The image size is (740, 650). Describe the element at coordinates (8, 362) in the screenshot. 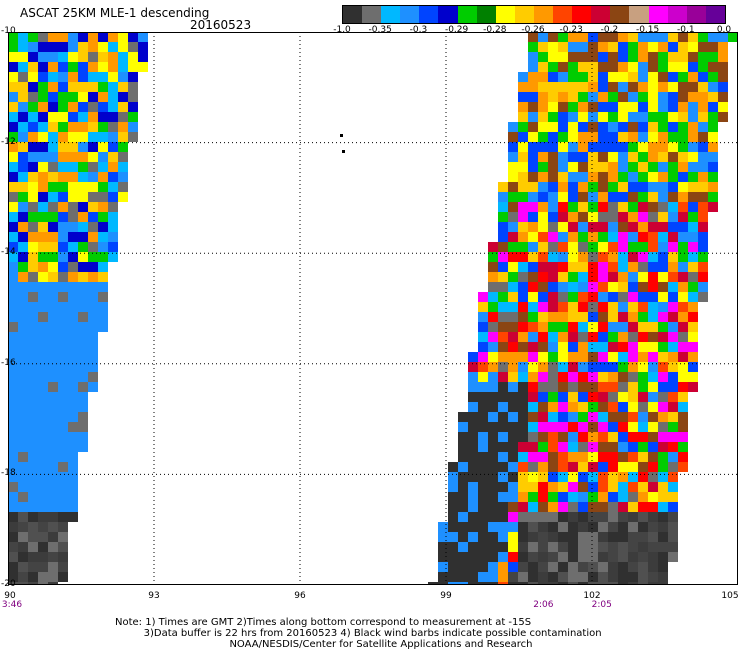

I see `y-tick-label: -16` at that location.